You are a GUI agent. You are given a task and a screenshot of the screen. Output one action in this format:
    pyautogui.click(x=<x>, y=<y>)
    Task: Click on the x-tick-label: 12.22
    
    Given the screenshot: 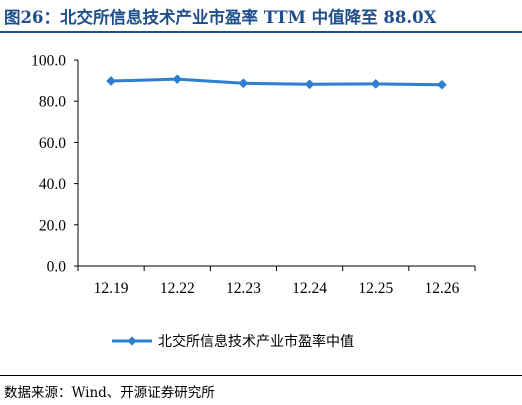 What is the action you would take?
    pyautogui.click(x=177, y=288)
    